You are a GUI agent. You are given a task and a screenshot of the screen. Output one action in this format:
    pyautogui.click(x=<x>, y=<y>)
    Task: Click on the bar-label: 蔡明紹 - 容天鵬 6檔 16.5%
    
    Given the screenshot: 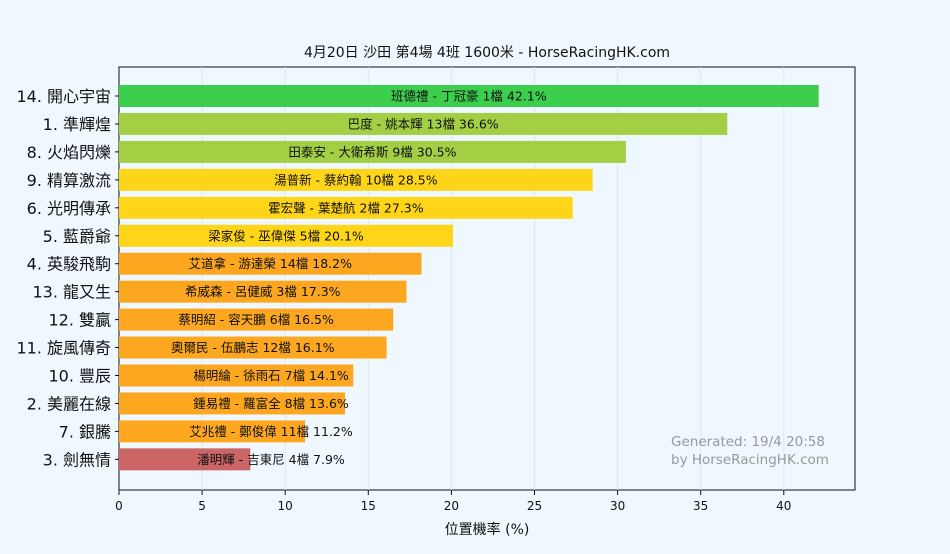 What is the action you would take?
    pyautogui.click(x=256, y=319)
    